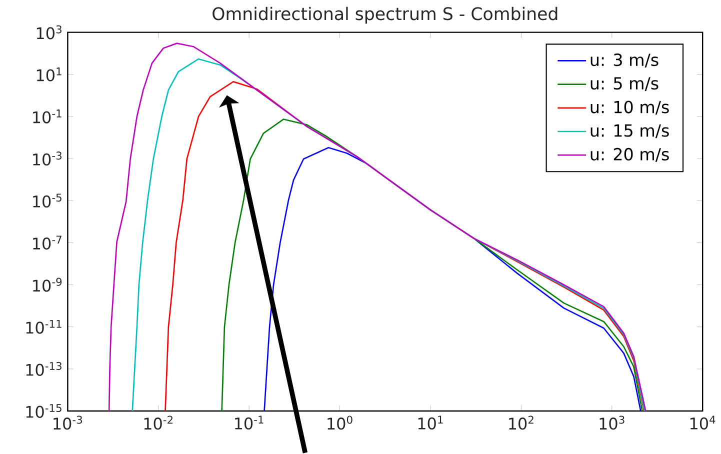  What do you see at coordinates (47, 243) in the screenshot?
I see `y-tick-label: 10$^{-7}$` at bounding box center [47, 243].